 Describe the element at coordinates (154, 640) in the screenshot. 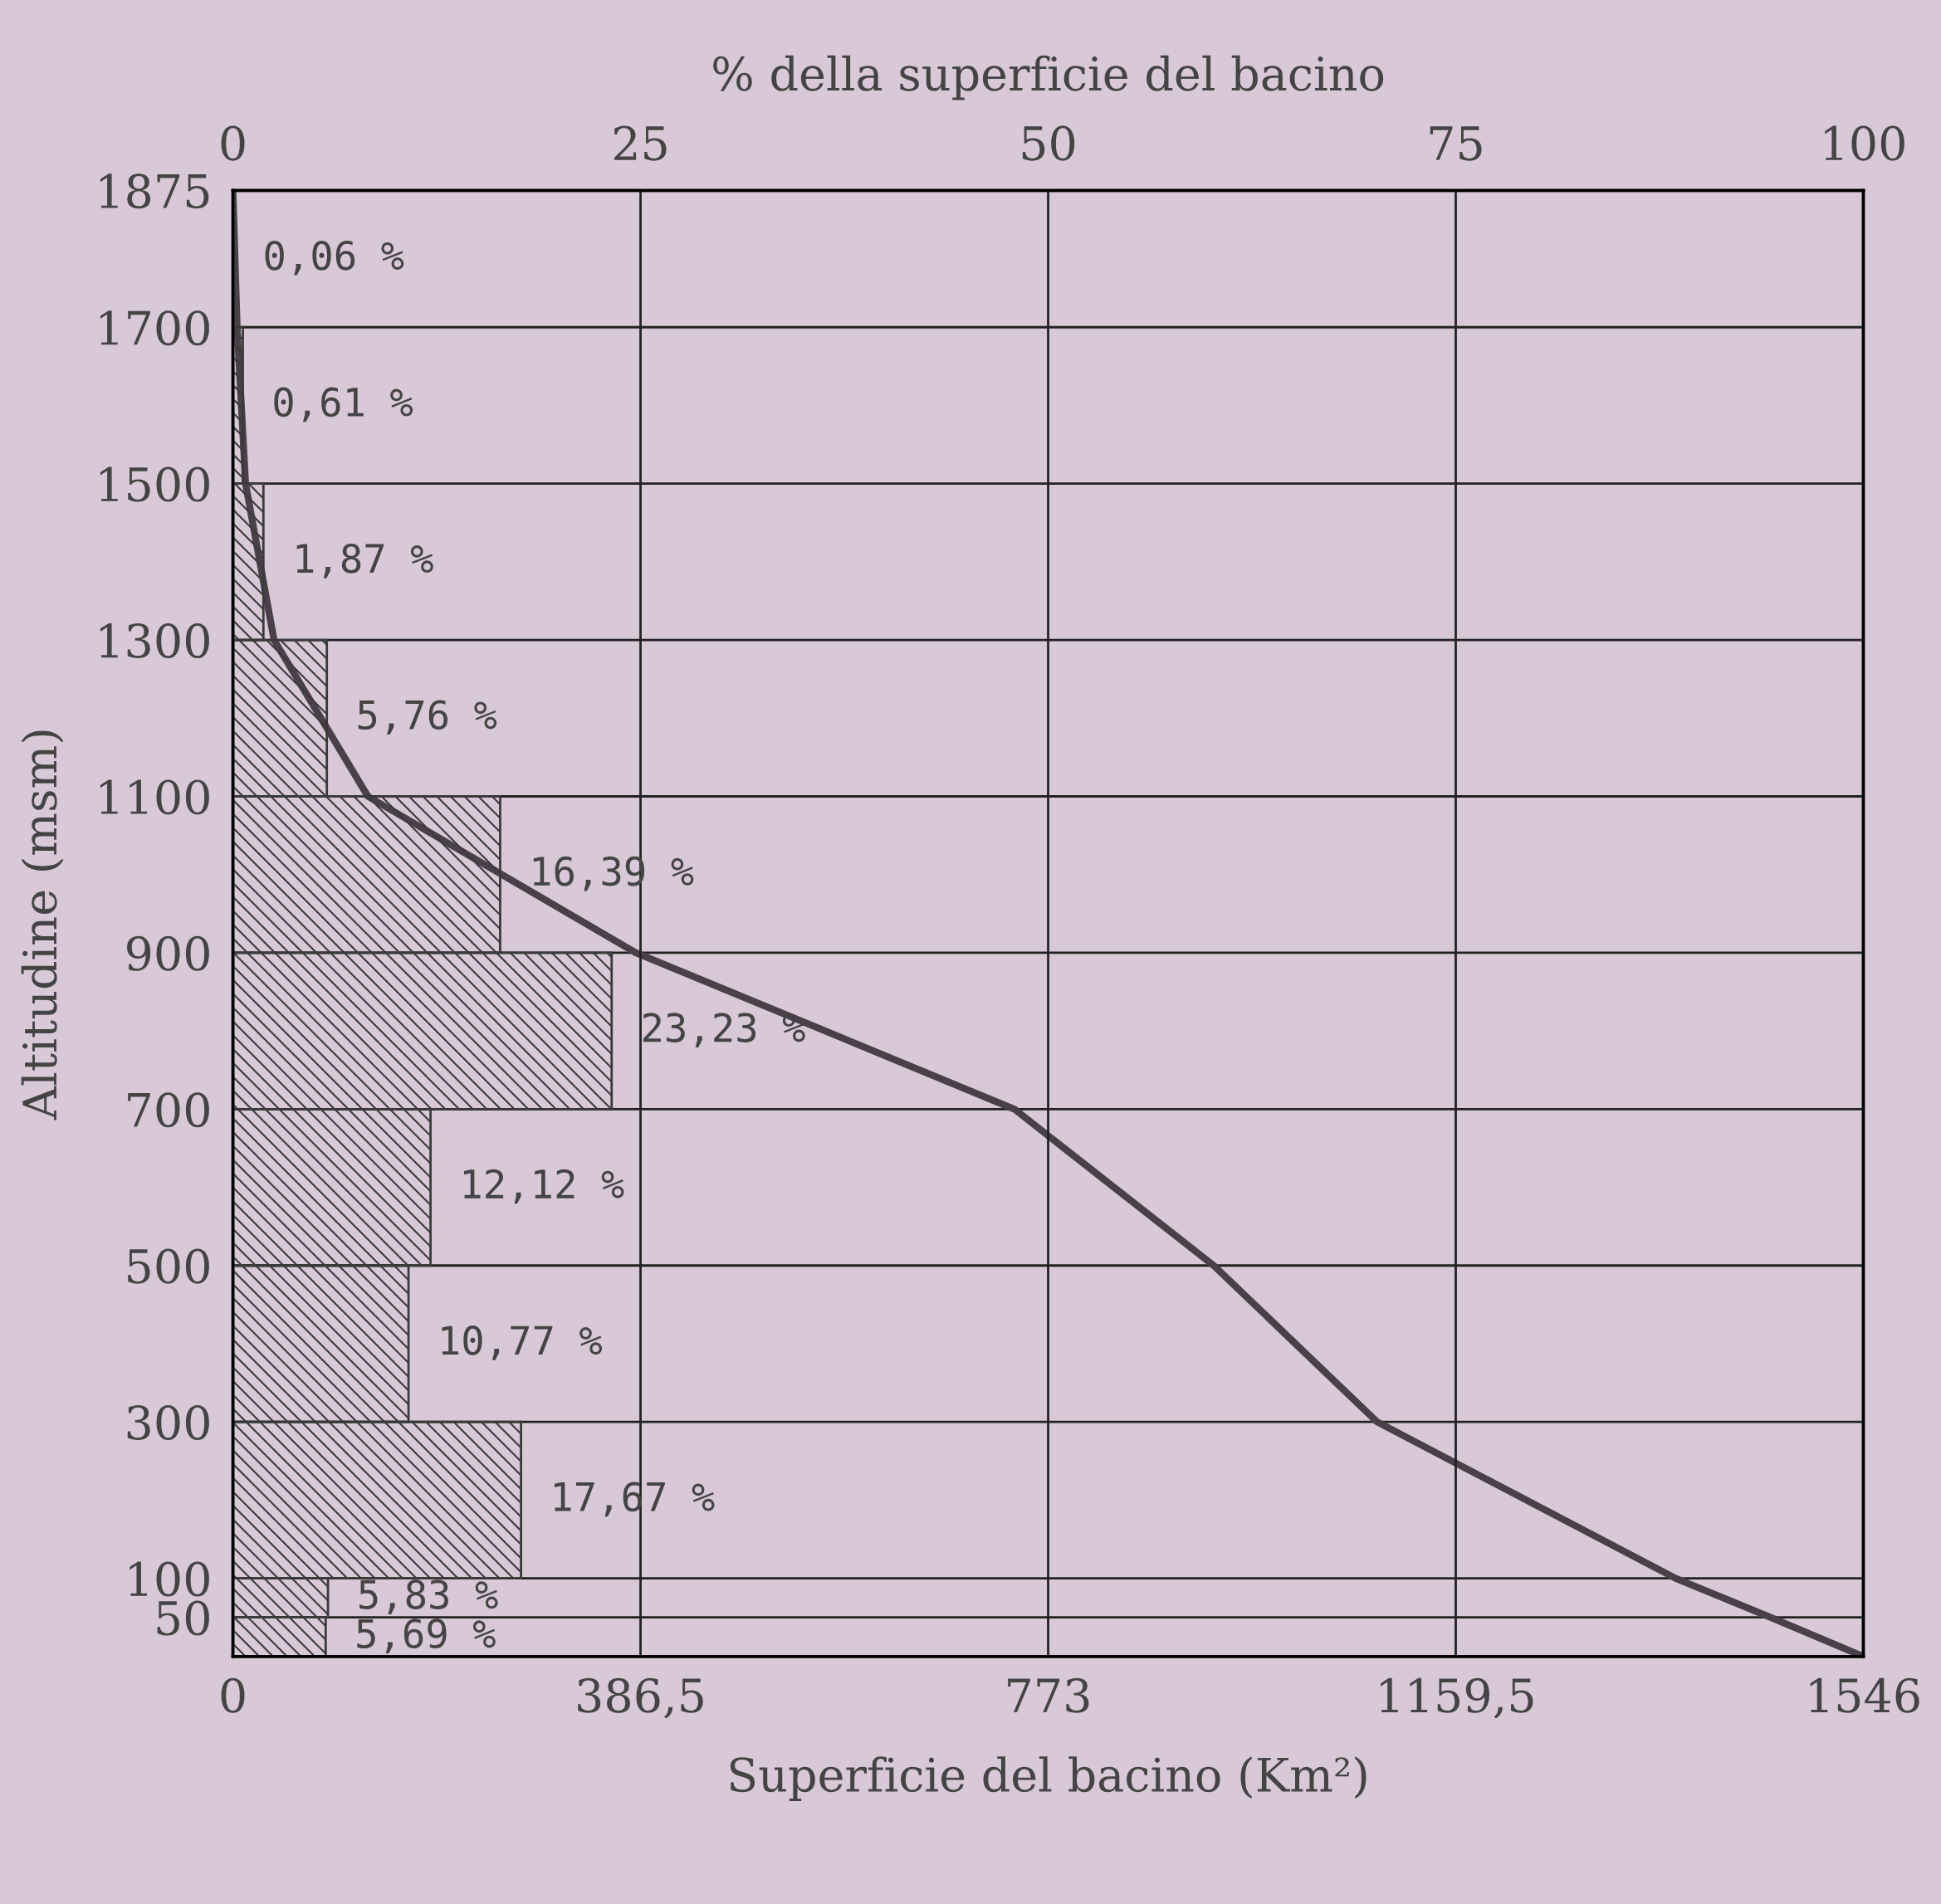

I see `y-tick-label: 1300` at that location.